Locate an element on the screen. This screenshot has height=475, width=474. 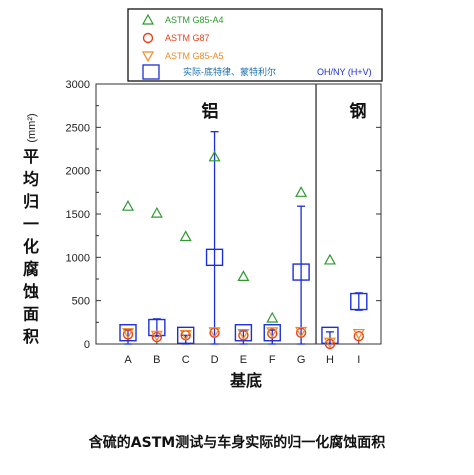
y-axis-title-char: 均 is located at coordinates (31, 179).